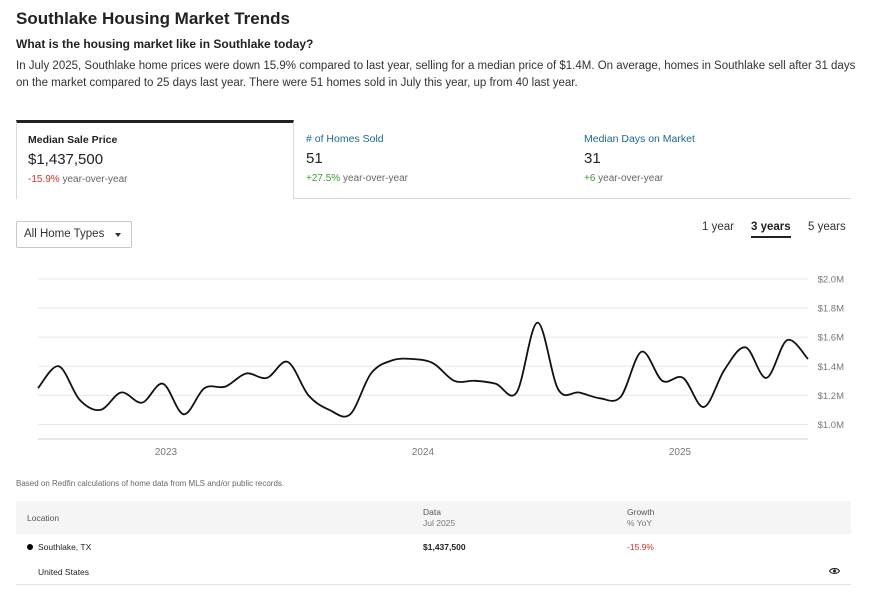  Describe the element at coordinates (65, 547) in the screenshot. I see `row-location: Southlake, TX` at that location.